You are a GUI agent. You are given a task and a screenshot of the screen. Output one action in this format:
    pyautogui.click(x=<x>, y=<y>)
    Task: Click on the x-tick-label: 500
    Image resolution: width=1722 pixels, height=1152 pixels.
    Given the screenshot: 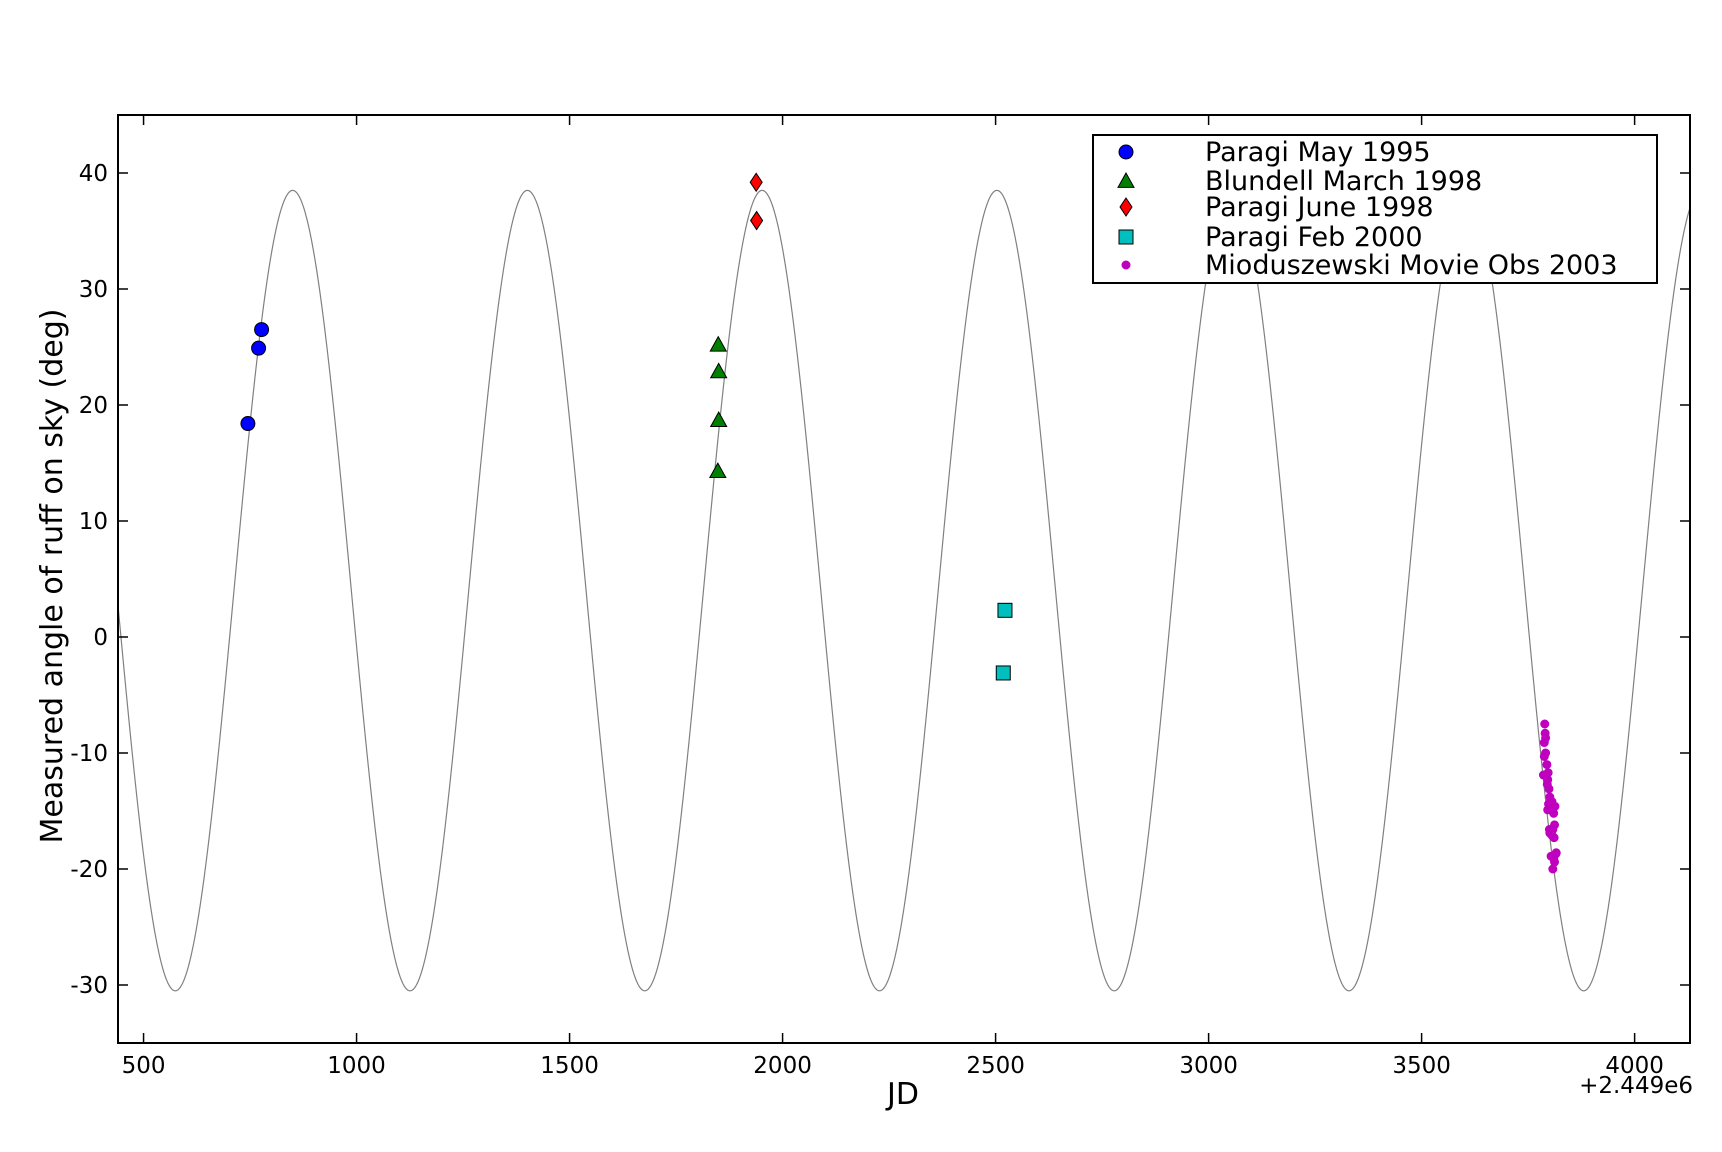 What is the action you would take?
    pyautogui.click(x=144, y=1066)
    